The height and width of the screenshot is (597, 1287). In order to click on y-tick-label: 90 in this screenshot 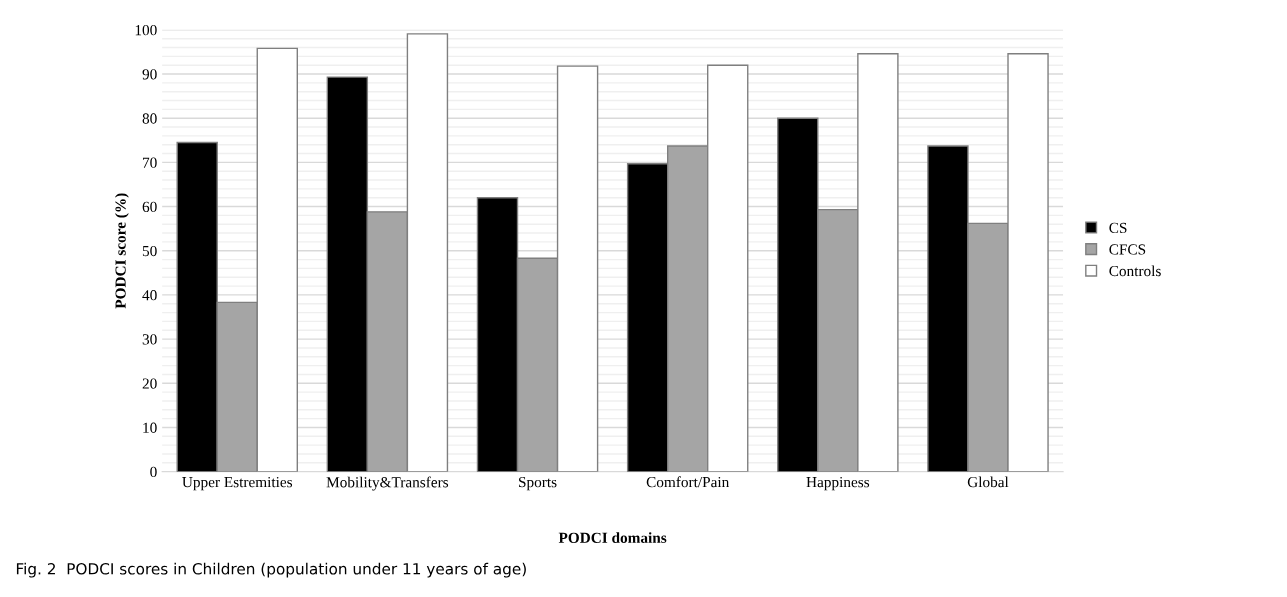, I will do `click(149, 74)`.